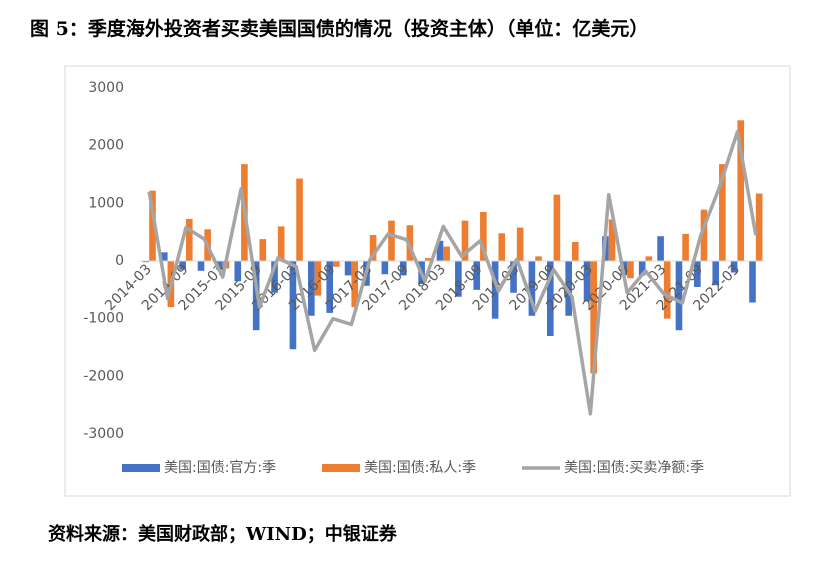 Image resolution: width=828 pixels, height=570 pixels. What do you see at coordinates (103, 319) in the screenshot?
I see `y-tick-label: -1000` at bounding box center [103, 319].